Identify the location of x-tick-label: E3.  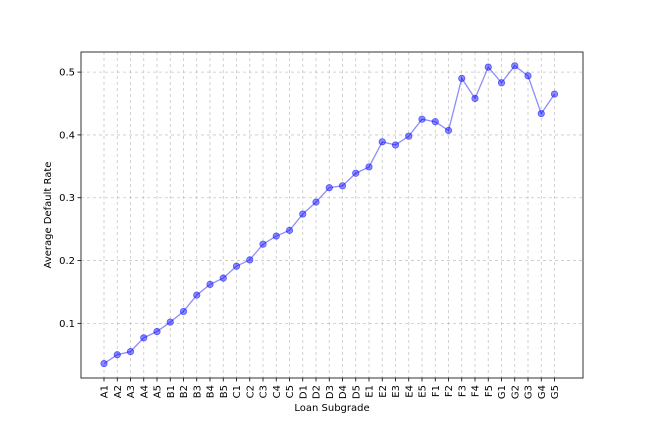
(396, 391).